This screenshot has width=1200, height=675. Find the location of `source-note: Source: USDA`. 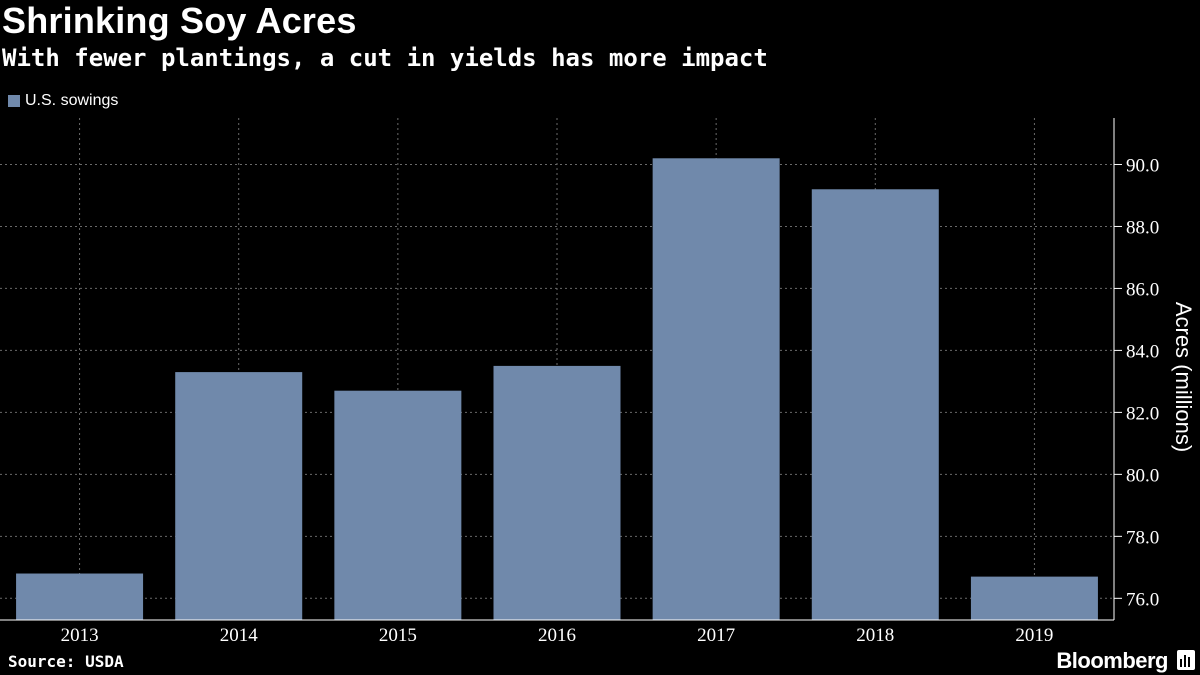

source-note: Source: USDA is located at coordinates (66, 661).